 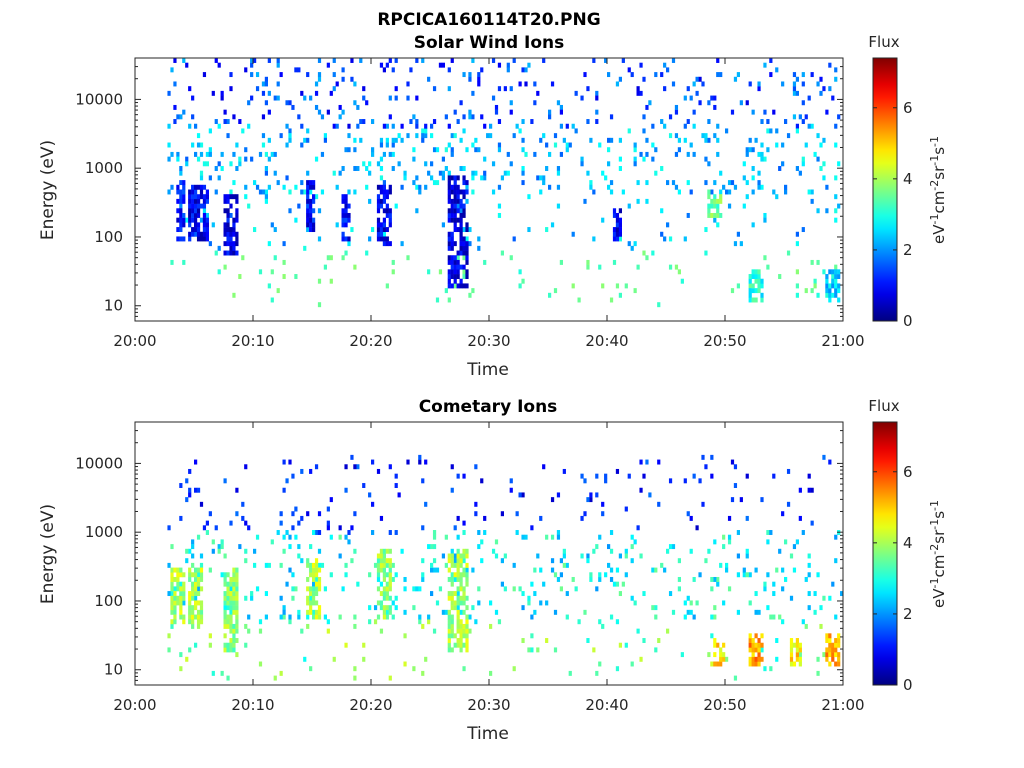 I want to click on x-tick-label: 20:40, so click(x=606, y=705).